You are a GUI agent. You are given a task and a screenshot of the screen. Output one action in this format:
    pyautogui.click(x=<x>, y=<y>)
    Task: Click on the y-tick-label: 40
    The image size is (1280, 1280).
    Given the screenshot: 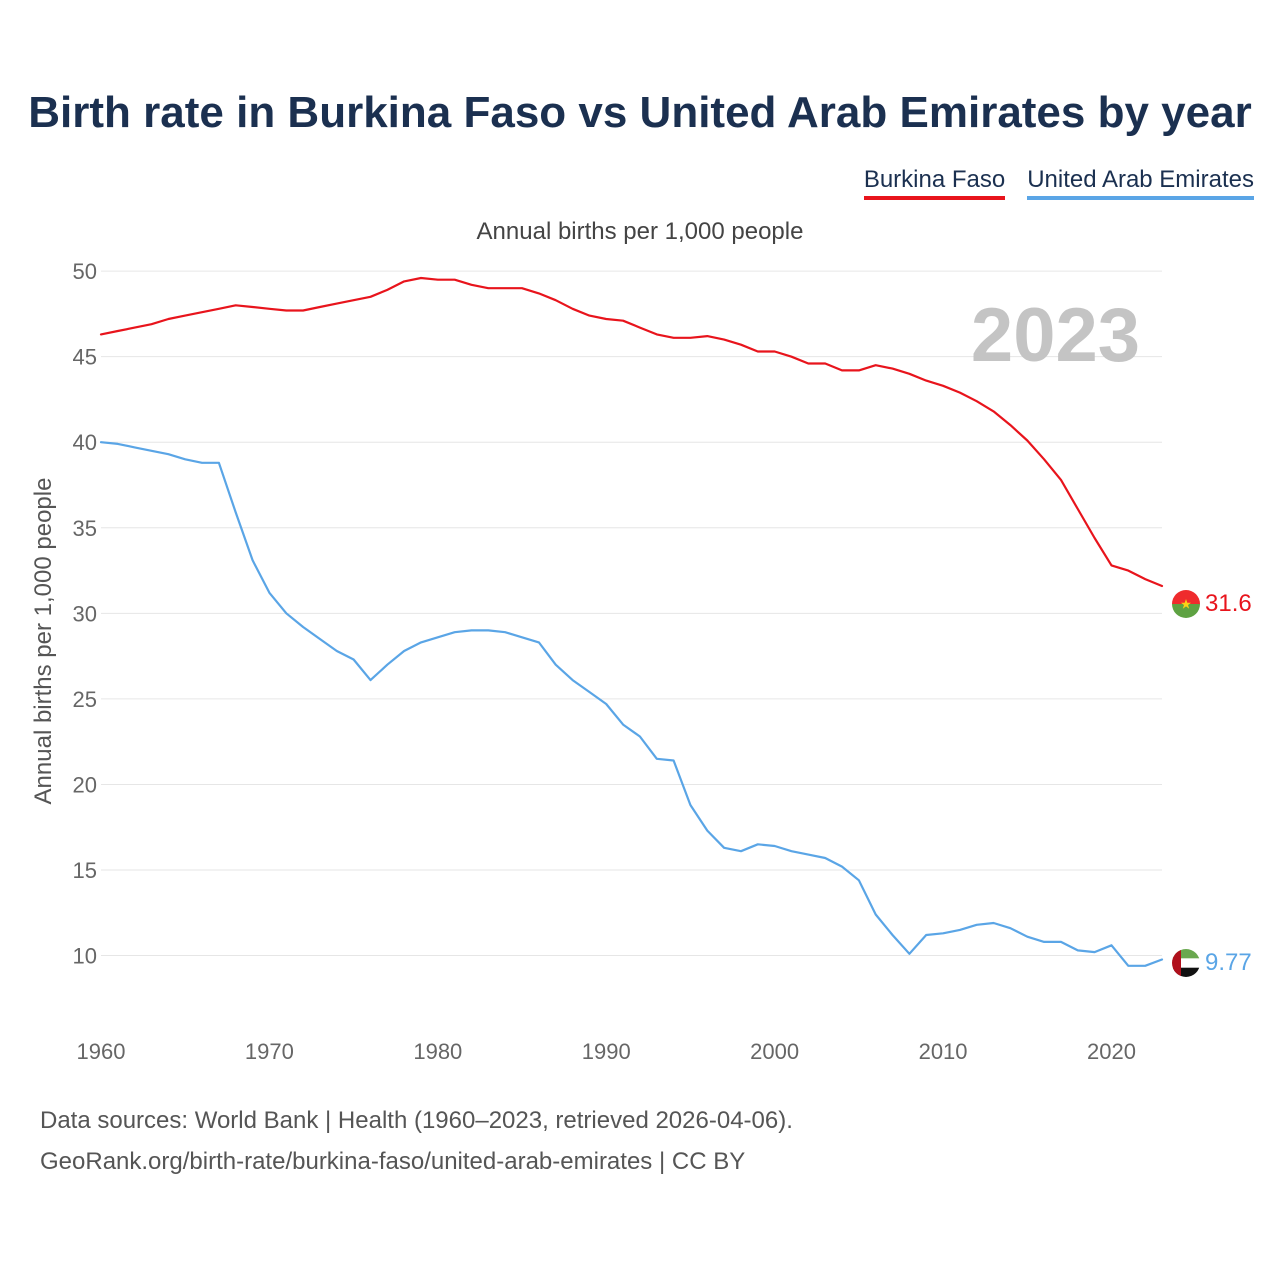 What is the action you would take?
    pyautogui.click(x=85, y=442)
    